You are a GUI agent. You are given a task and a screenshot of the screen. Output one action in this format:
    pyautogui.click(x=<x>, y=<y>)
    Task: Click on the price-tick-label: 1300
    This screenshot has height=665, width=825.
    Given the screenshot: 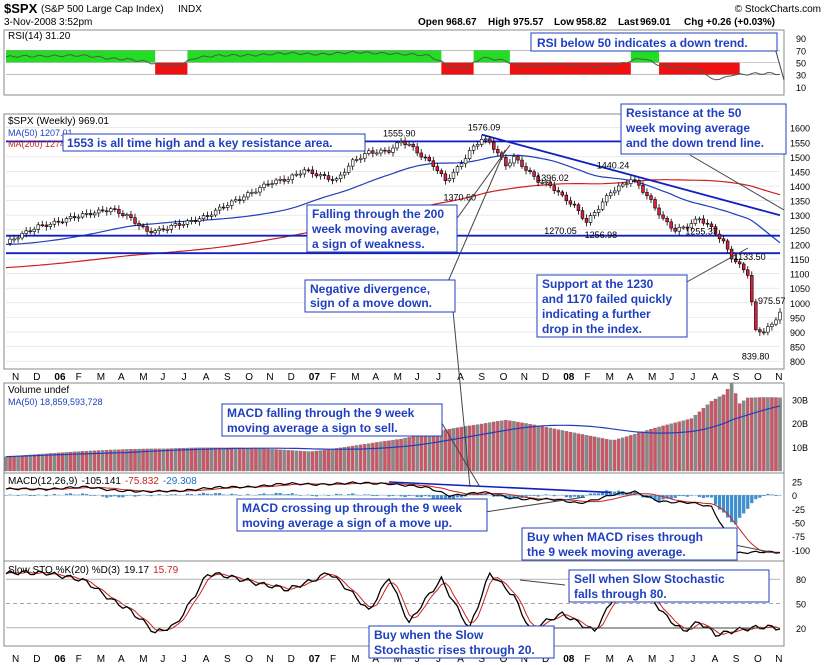 What is the action you would take?
    pyautogui.click(x=800, y=216)
    